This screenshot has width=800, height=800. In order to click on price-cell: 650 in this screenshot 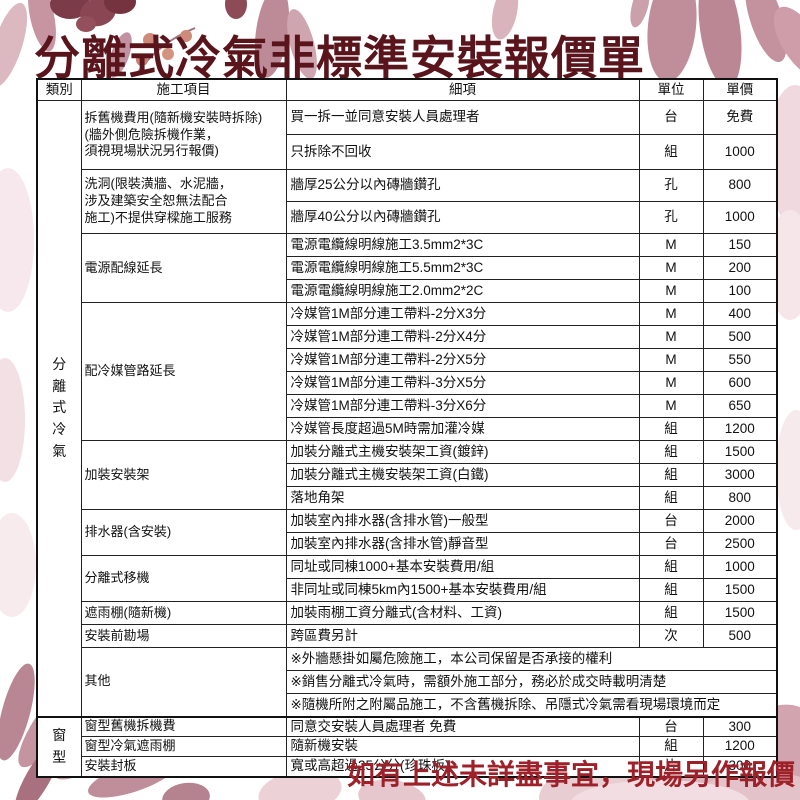, I will do `click(740, 406)`.